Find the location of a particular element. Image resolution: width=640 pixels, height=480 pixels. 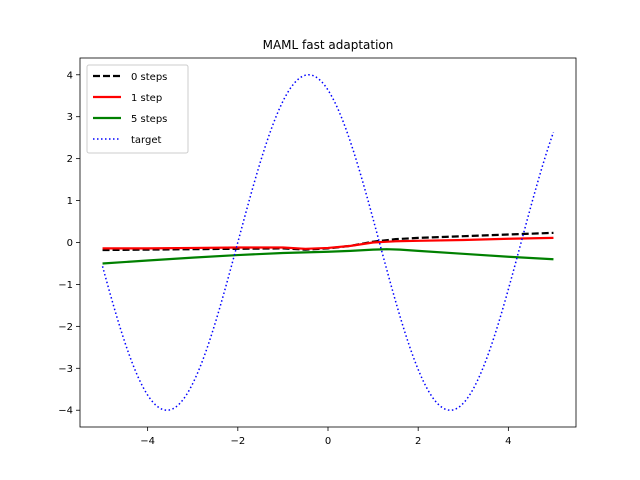

legend-label: target is located at coordinates (146, 140).